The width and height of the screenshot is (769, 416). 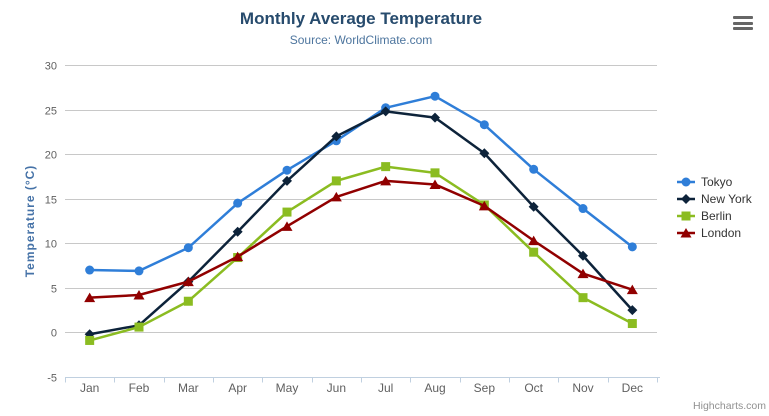 I want to click on y-axis-tick-label: 5, so click(x=54, y=290).